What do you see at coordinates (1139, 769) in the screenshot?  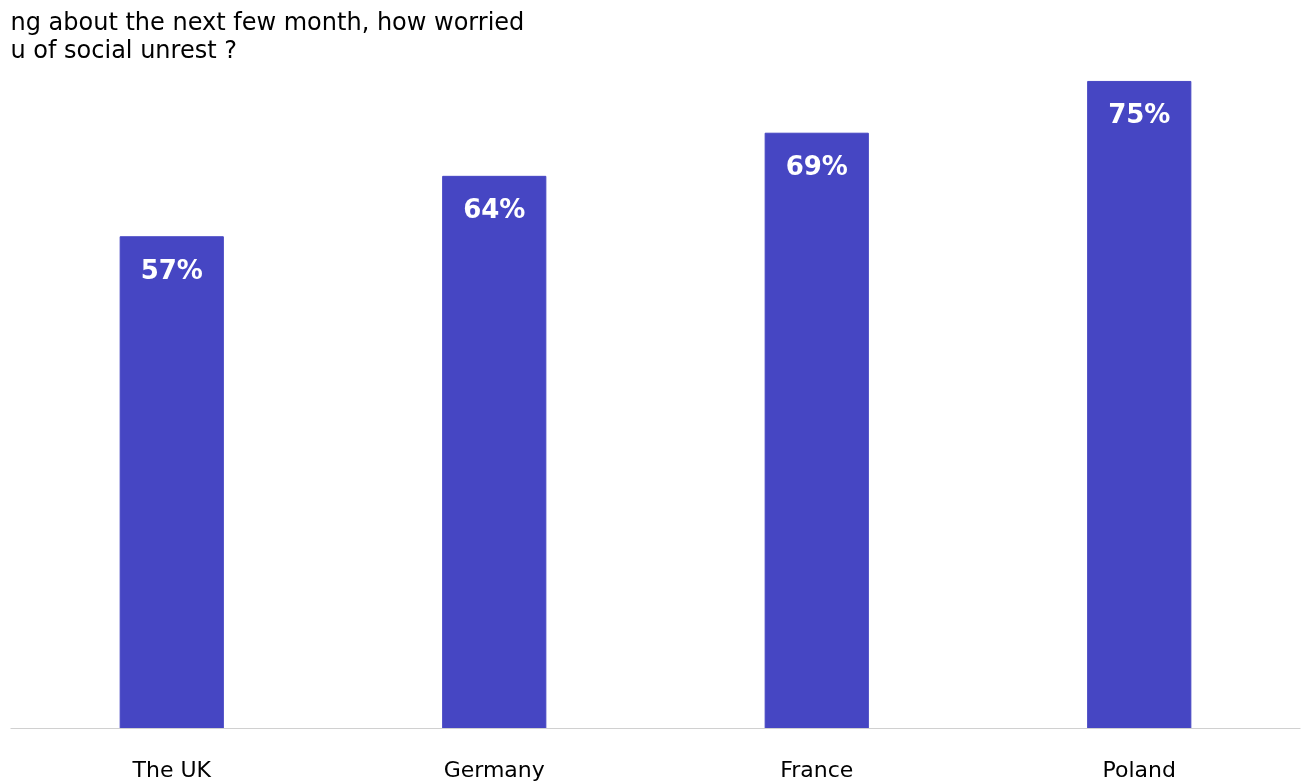 I see `x-tick-label: Poland` at bounding box center [1139, 769].